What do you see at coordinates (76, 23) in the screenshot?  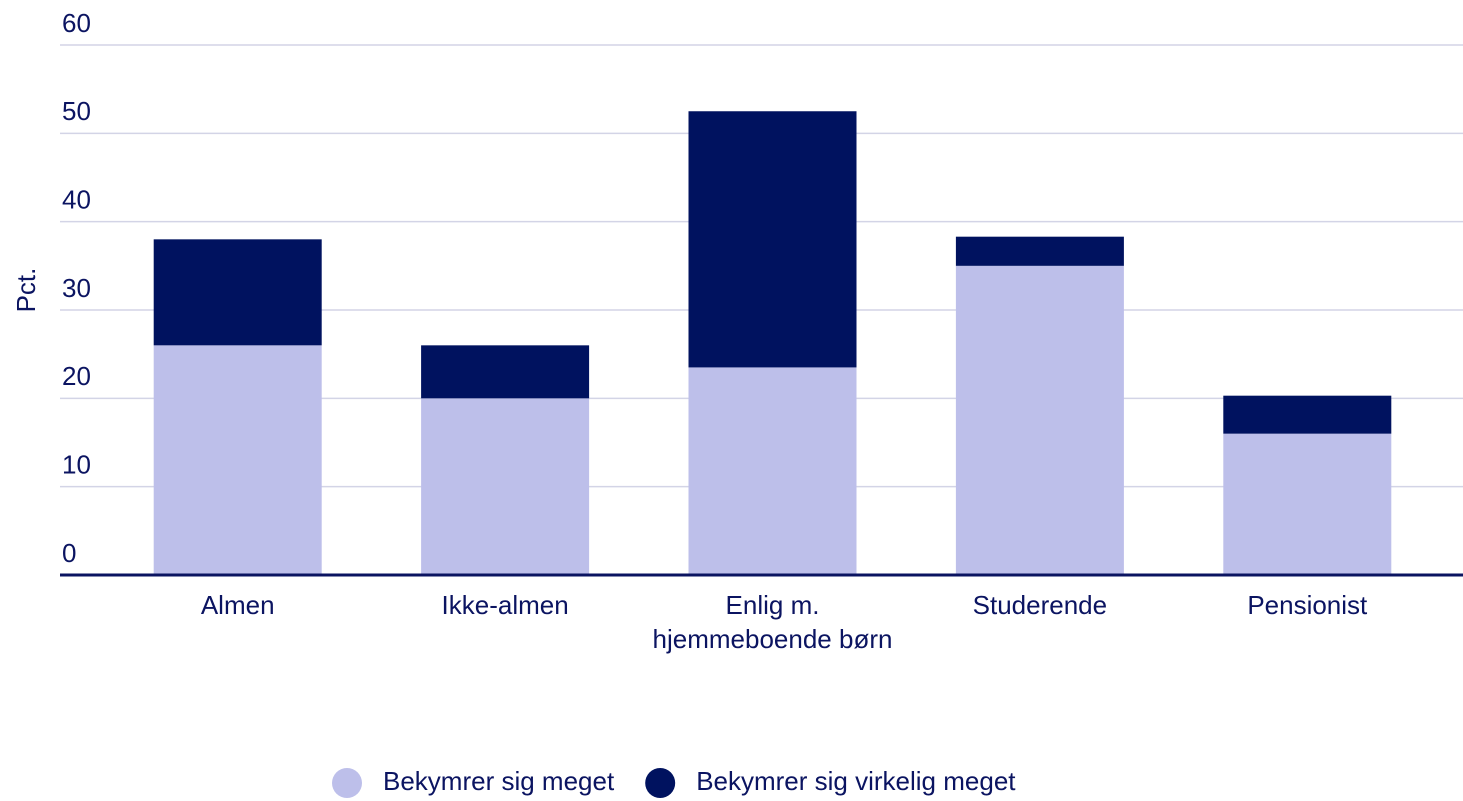 I see `y-tick-label: 60` at bounding box center [76, 23].